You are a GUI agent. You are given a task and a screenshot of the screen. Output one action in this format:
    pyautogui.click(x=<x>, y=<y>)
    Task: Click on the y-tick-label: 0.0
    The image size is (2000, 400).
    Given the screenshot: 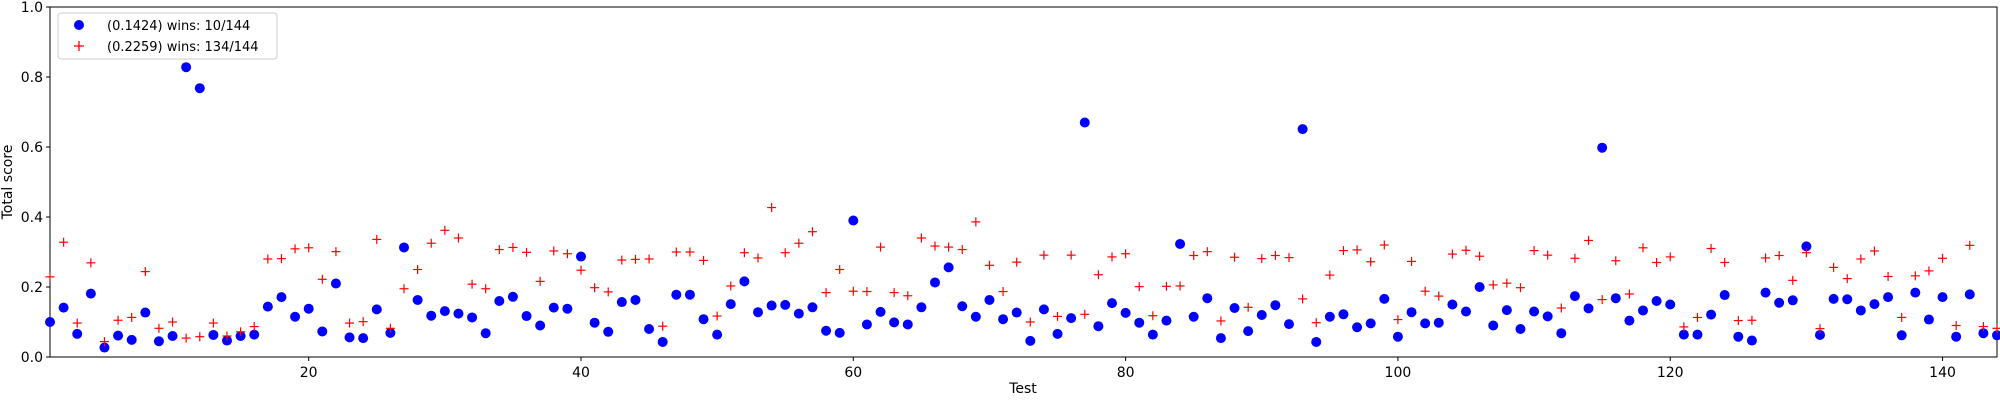 What is the action you would take?
    pyautogui.click(x=32, y=358)
    